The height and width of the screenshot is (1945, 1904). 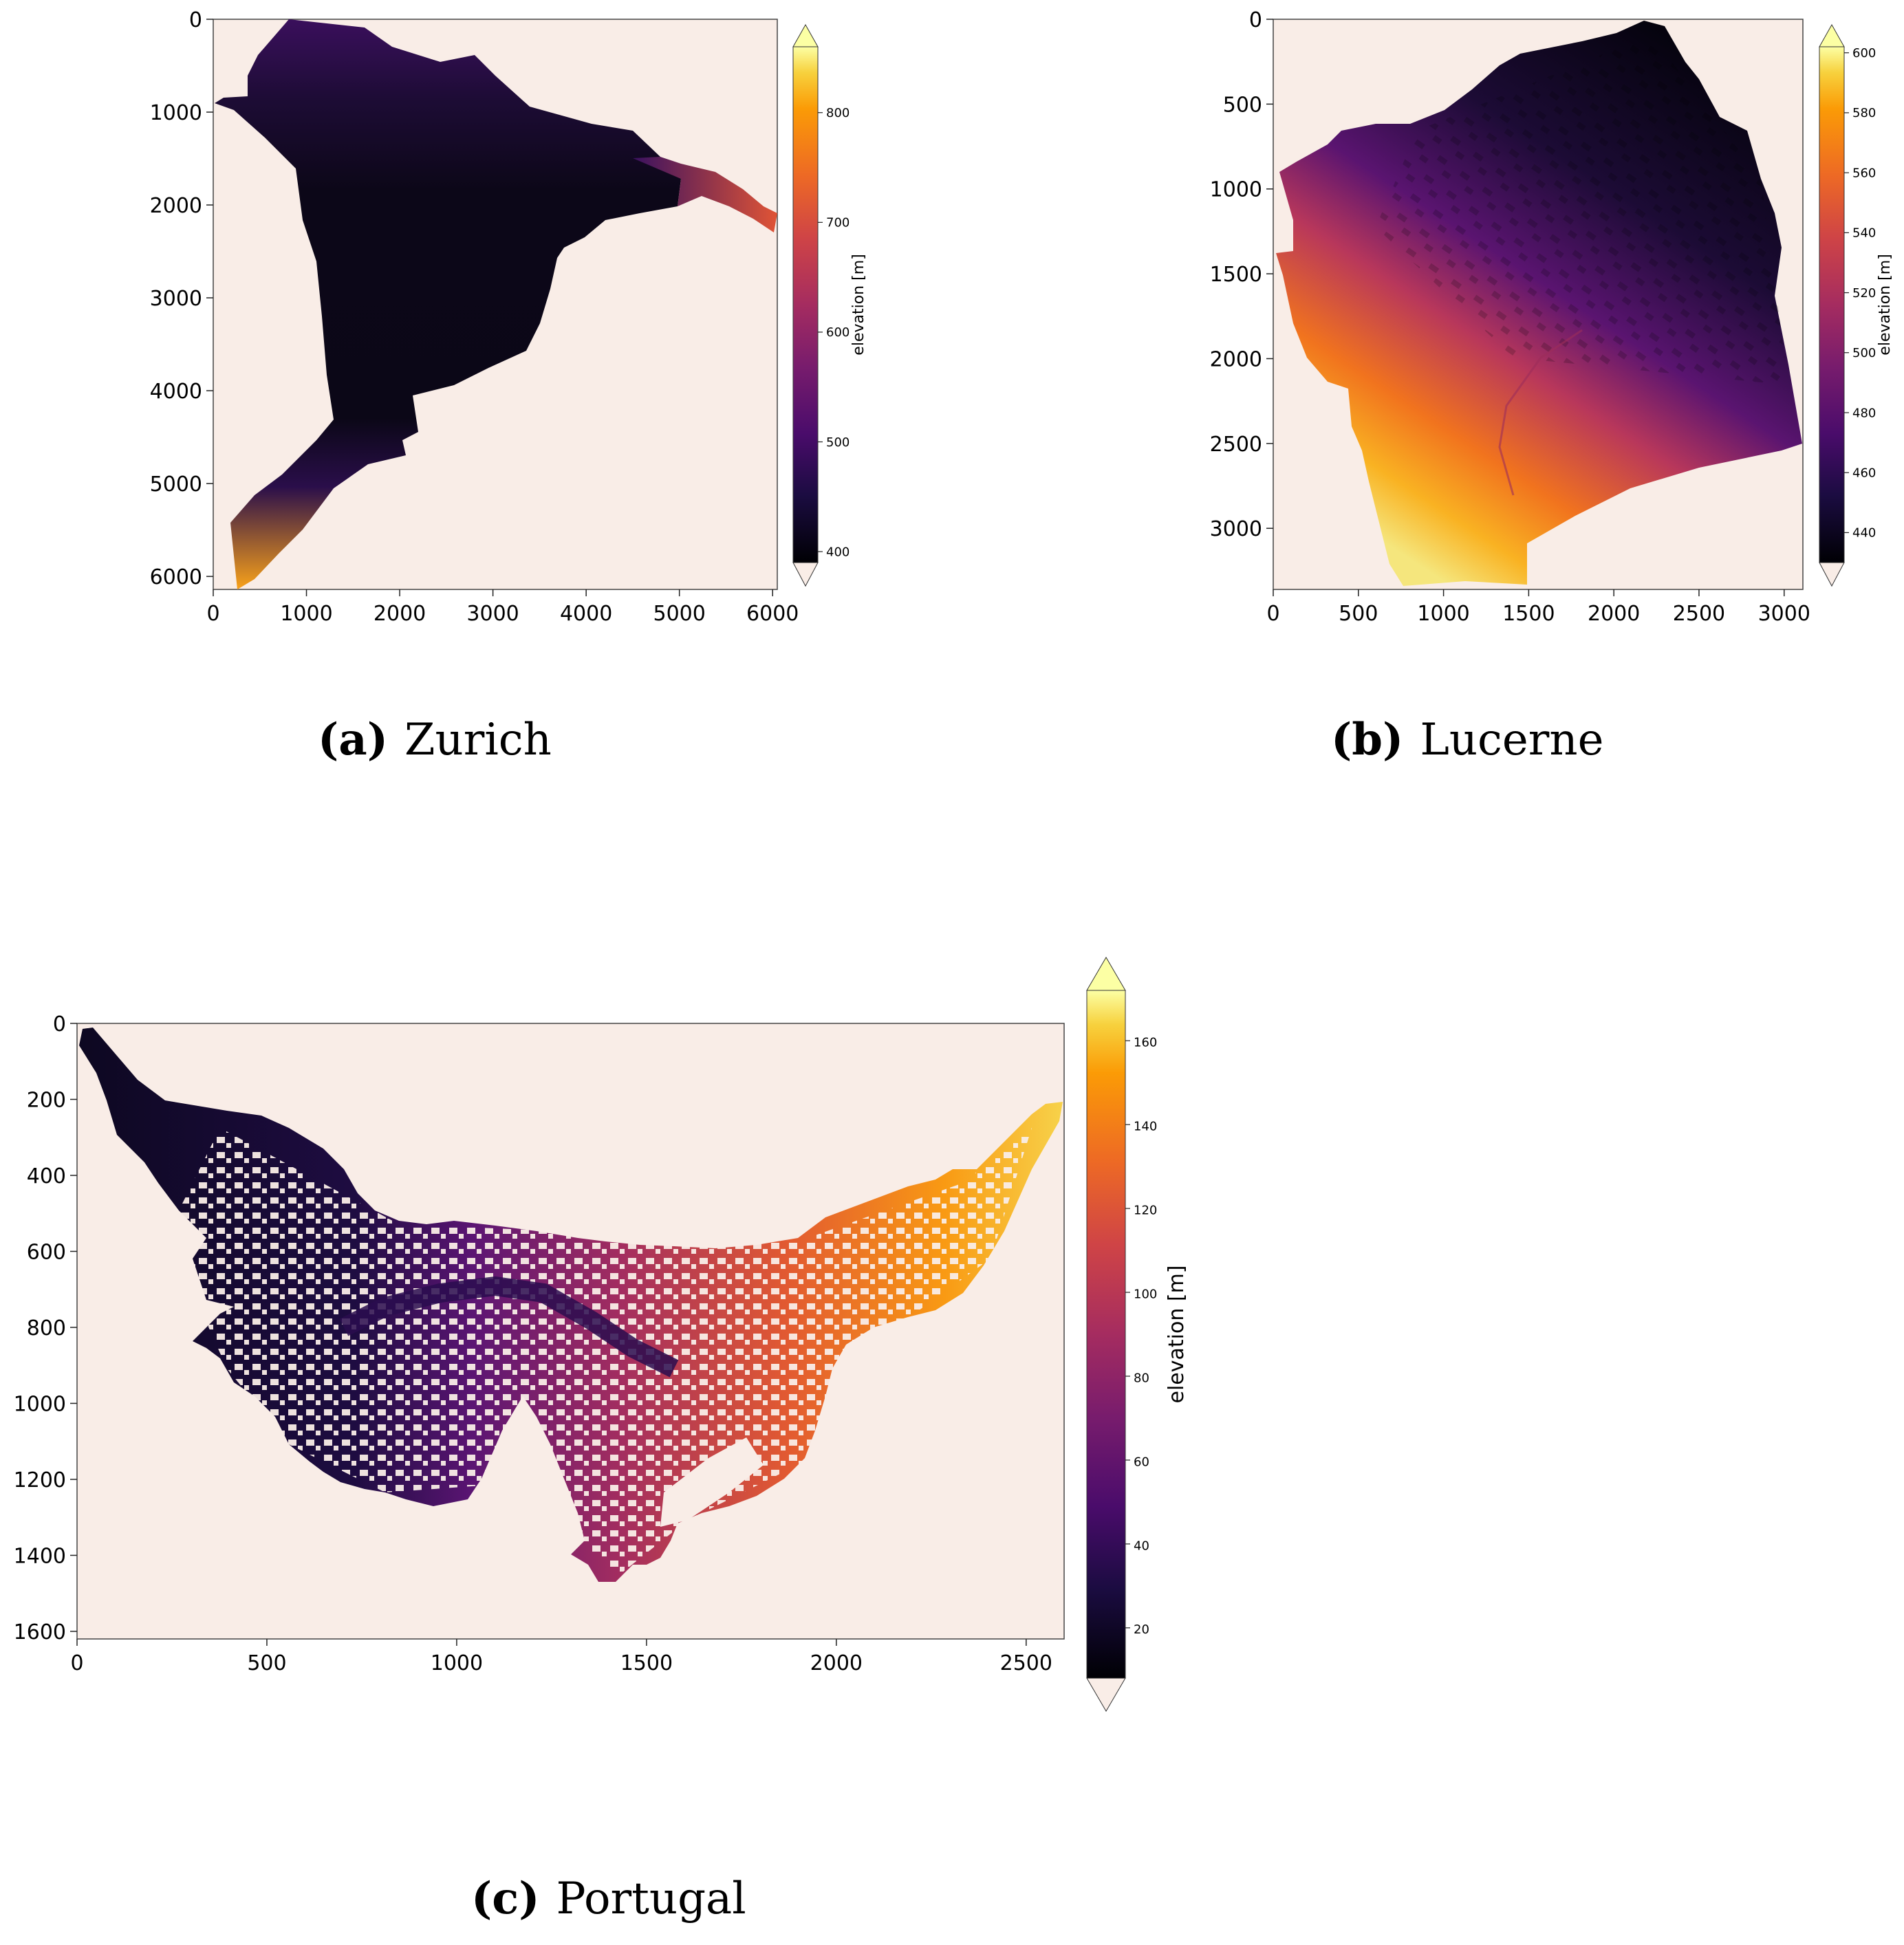 I want to click on colorbar-tick-label: 40, so click(x=1141, y=1546).